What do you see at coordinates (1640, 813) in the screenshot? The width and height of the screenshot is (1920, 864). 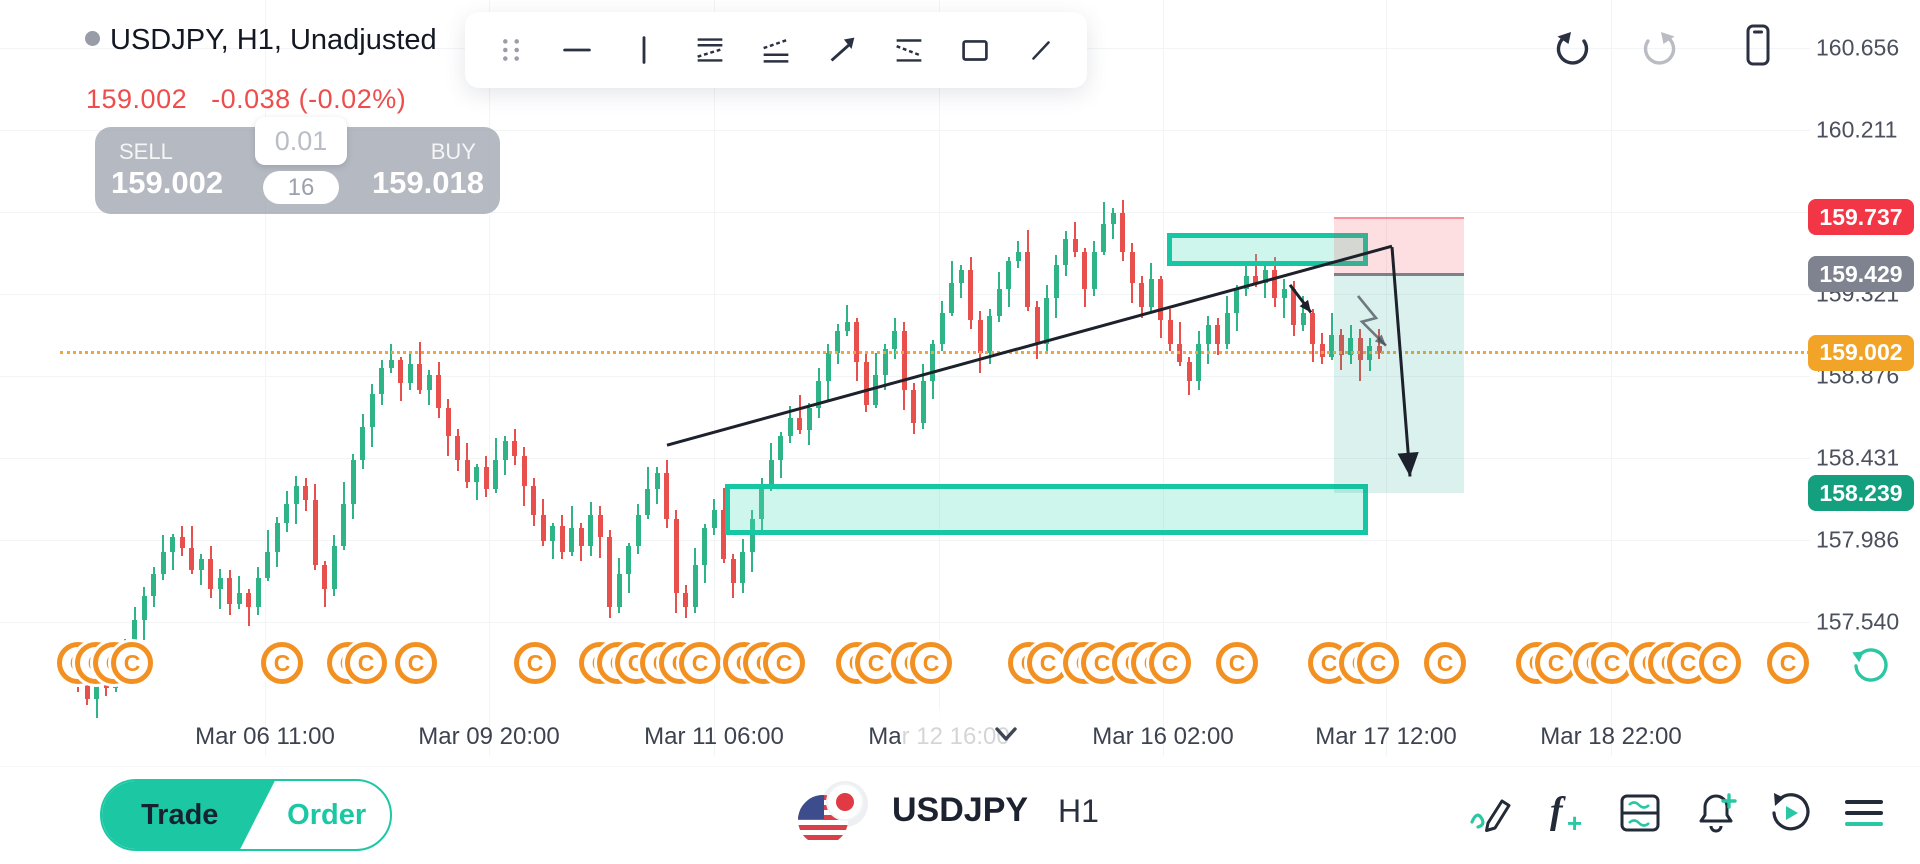 I see `layout-icon` at bounding box center [1640, 813].